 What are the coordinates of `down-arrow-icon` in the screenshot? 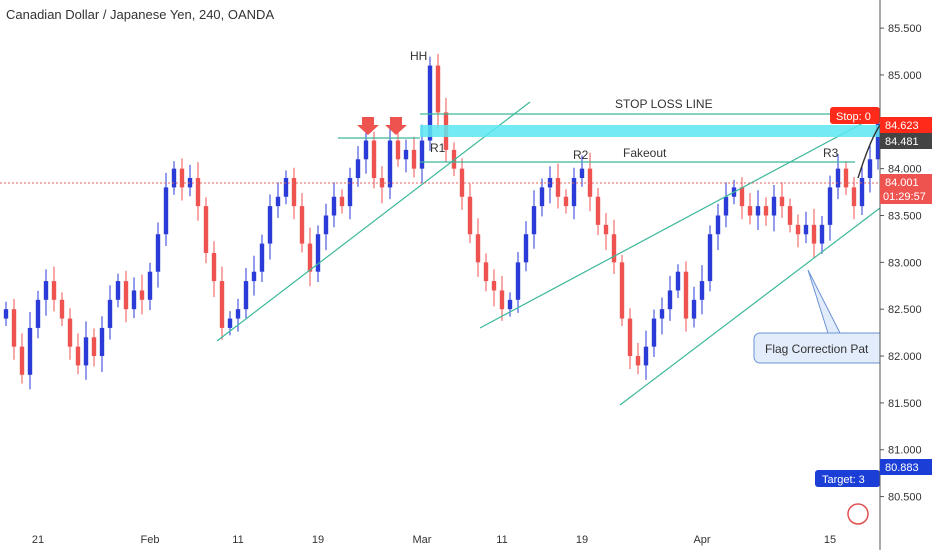 It's located at (396, 126).